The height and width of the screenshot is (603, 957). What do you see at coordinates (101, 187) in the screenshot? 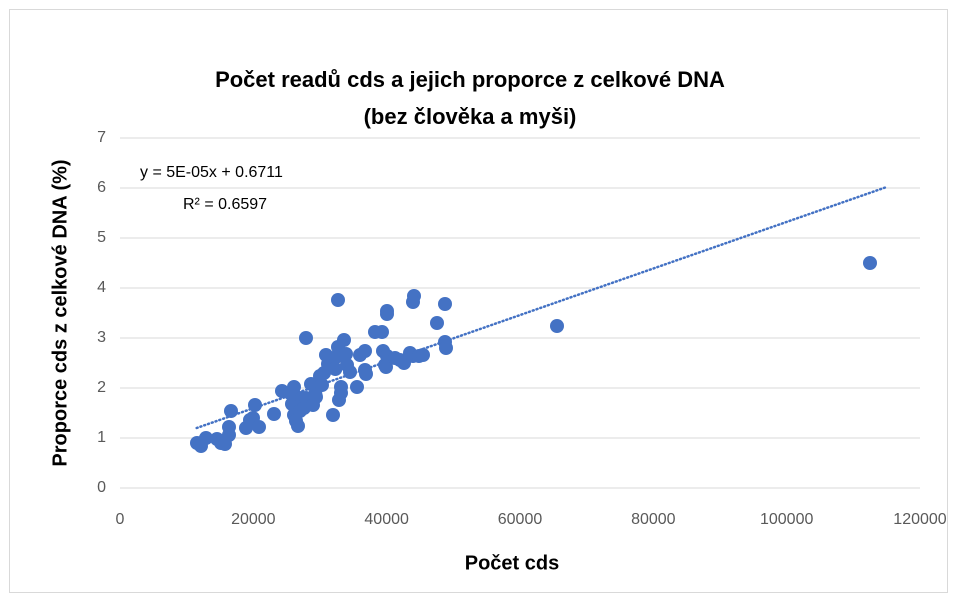
I see `y-tick-label: 6` at bounding box center [101, 187].